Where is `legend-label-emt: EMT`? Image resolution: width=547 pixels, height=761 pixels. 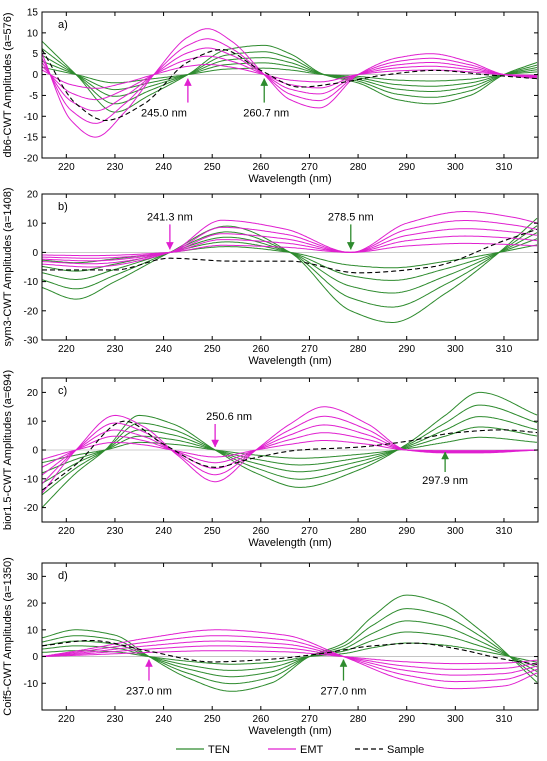
legend-label-emt: EMT is located at coordinates (312, 750).